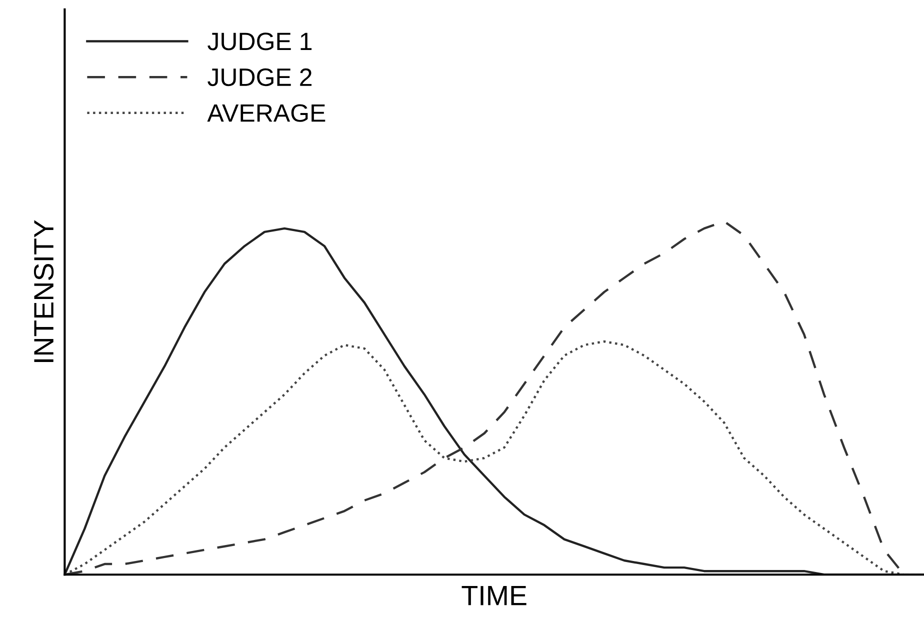 Image resolution: width=924 pixels, height=628 pixels. I want to click on legend-label: JUDGE 1, so click(260, 41).